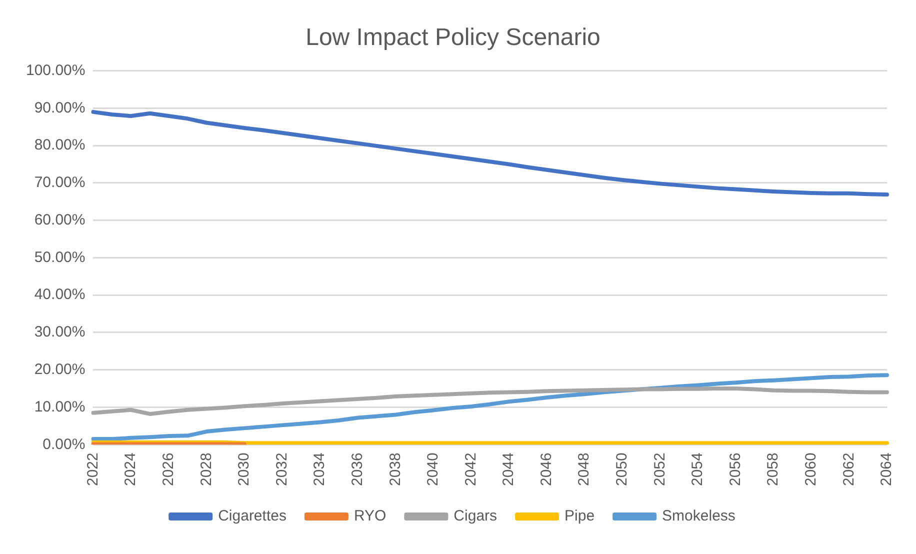 The image size is (916, 554). Describe the element at coordinates (252, 516) in the screenshot. I see `legend-label: Cigarettes` at that location.